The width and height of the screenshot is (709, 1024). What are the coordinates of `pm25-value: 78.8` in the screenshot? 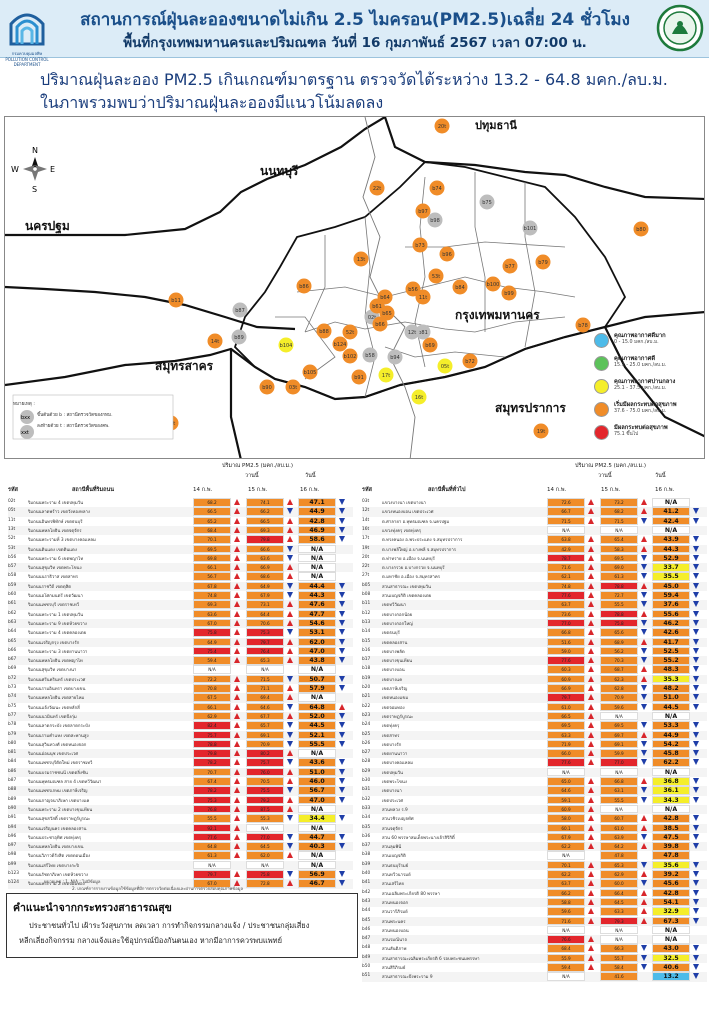 It's located at (619, 586).